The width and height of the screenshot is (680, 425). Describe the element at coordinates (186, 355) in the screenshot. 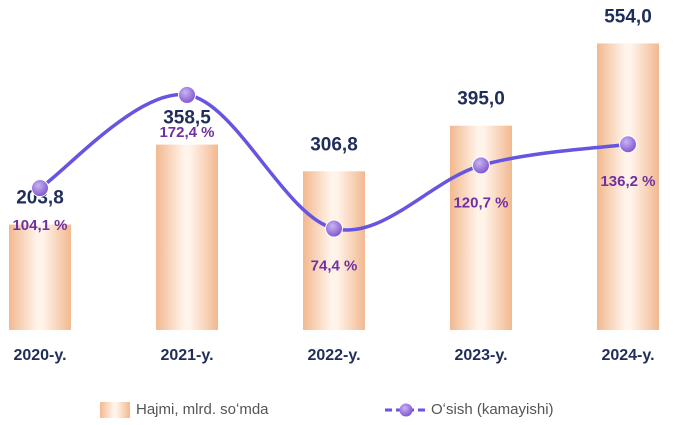

I see `x-tick-label: 2021-y.` at that location.